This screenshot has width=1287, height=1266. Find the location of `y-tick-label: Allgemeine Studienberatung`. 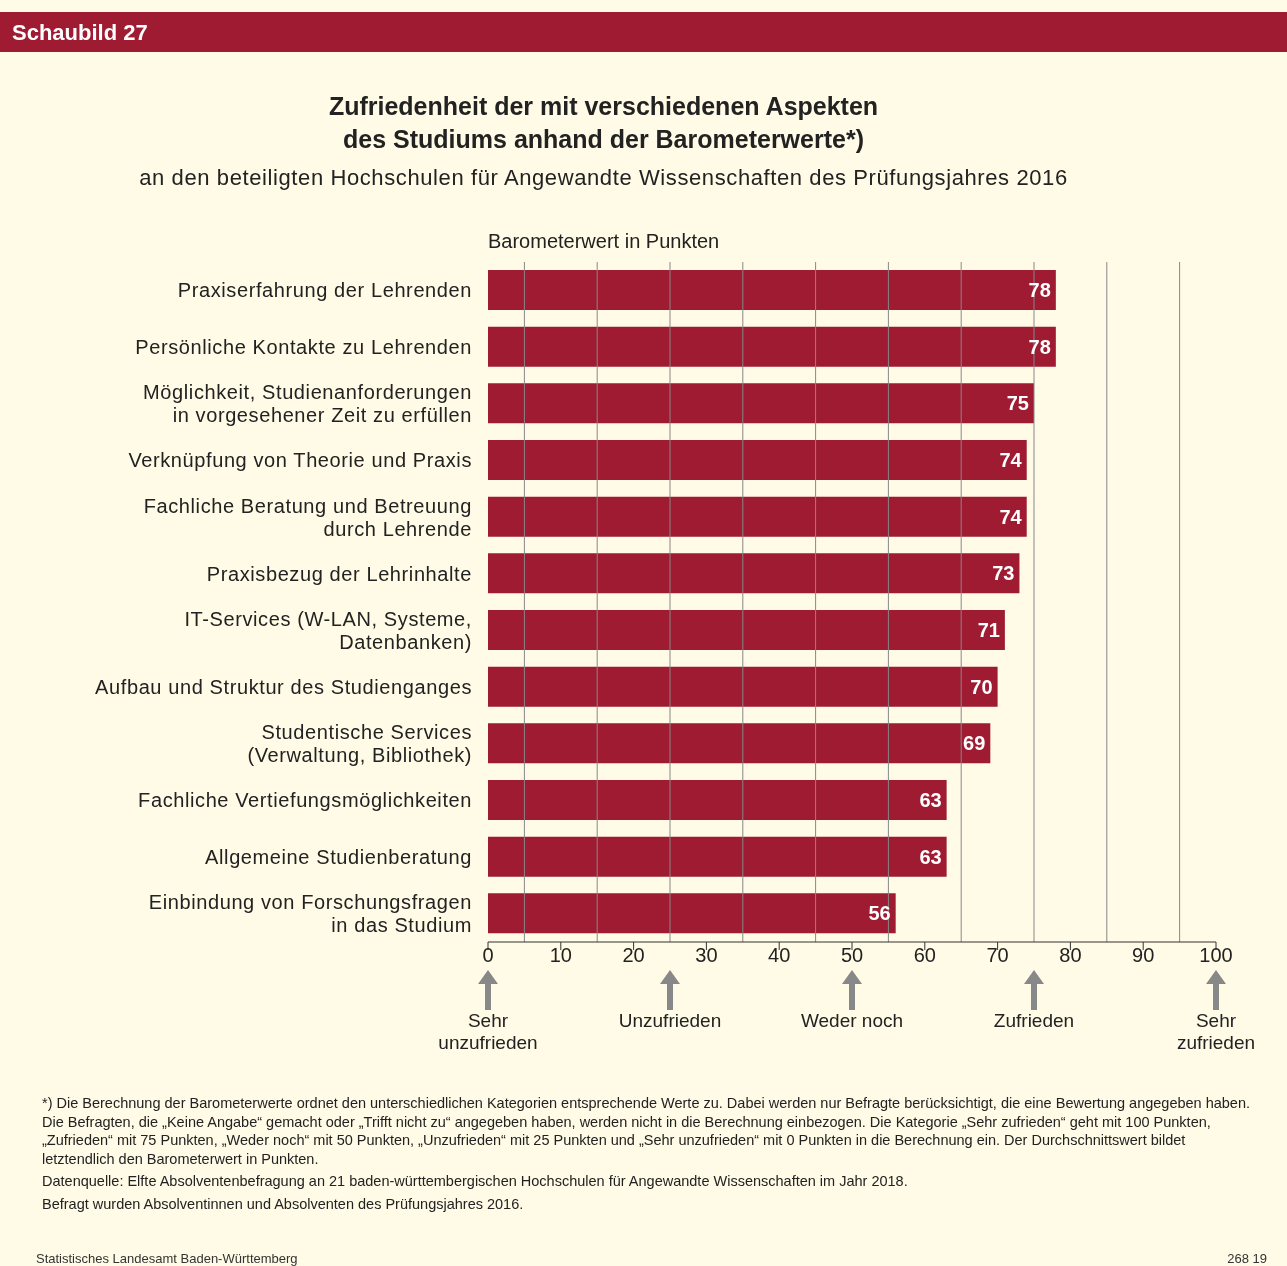

y-tick-label: Allgemeine Studienberatung is located at coordinates (338, 857).